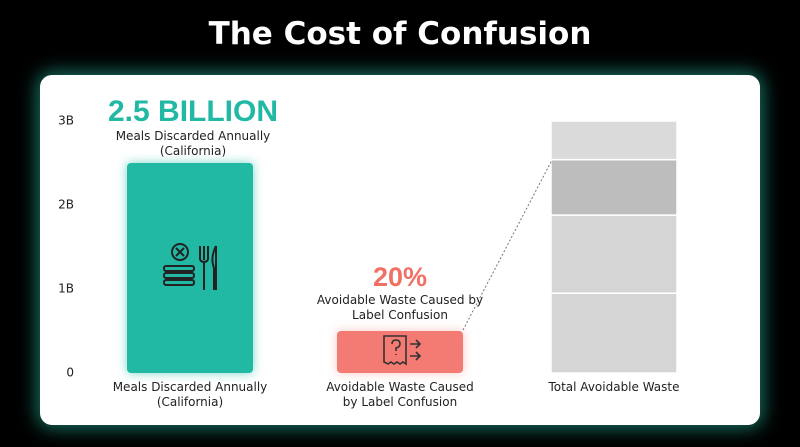 The width and height of the screenshot is (800, 447). I want to click on y-tick-label: 0, so click(70, 373).